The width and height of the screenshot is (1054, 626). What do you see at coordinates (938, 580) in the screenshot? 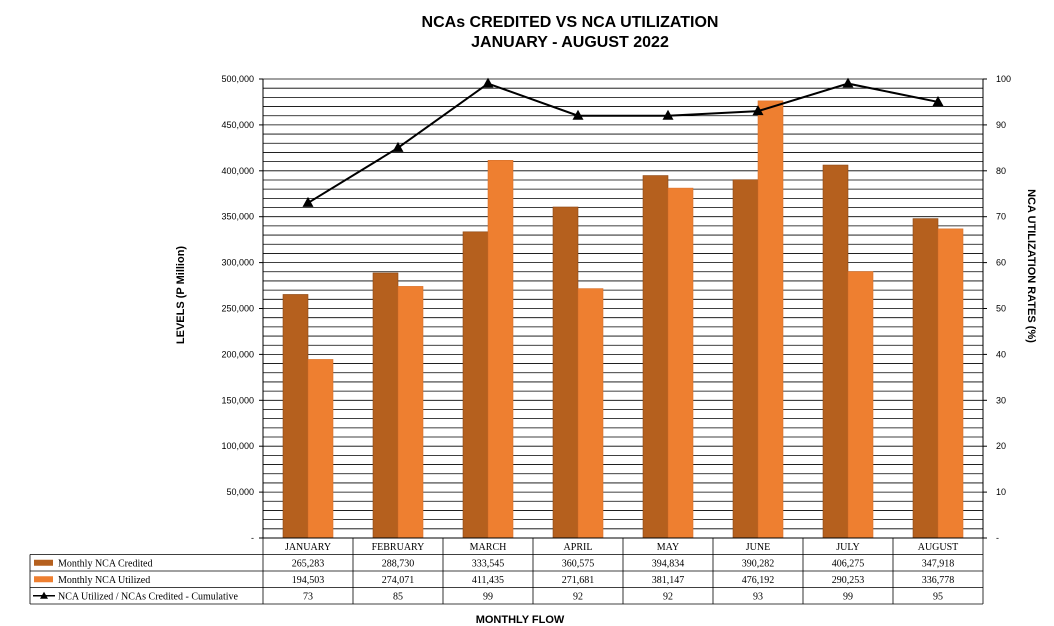
I see `data-label: 336,778` at bounding box center [938, 580].